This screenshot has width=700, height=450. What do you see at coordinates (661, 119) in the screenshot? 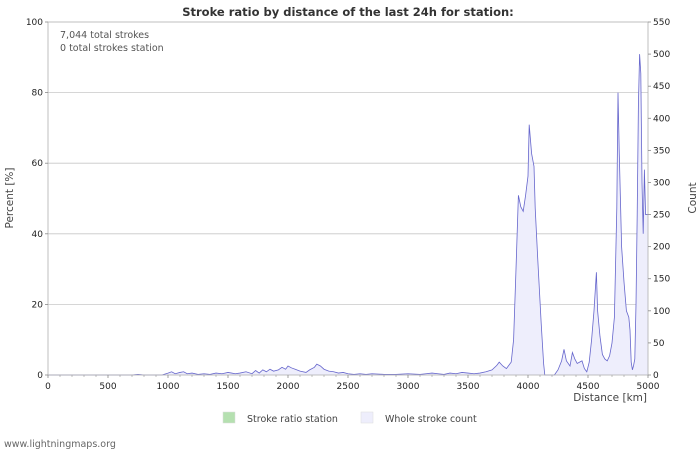
I see `y-right-tick-label: 400` at bounding box center [661, 119].